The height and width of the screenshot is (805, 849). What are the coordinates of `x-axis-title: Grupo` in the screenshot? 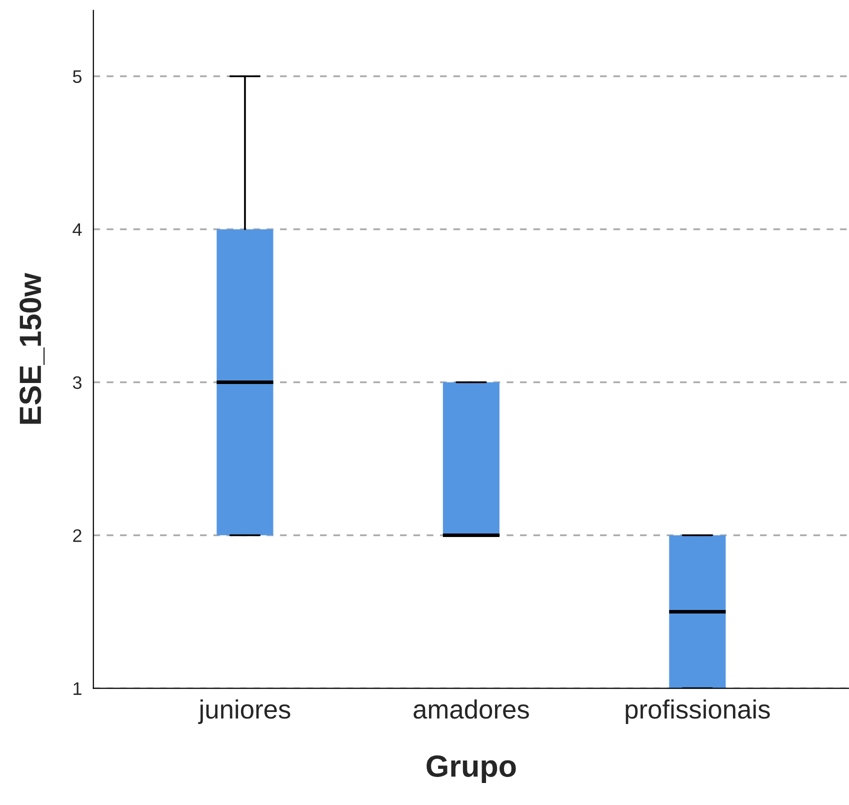 It's located at (471, 769).